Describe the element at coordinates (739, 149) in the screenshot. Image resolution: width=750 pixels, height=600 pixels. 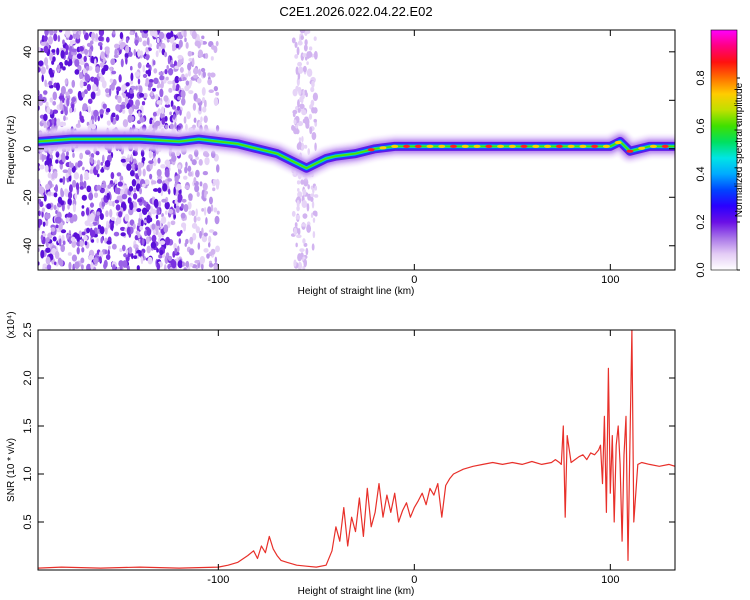
I see `colorbar-label: Normalized spectral amplitude` at that location.